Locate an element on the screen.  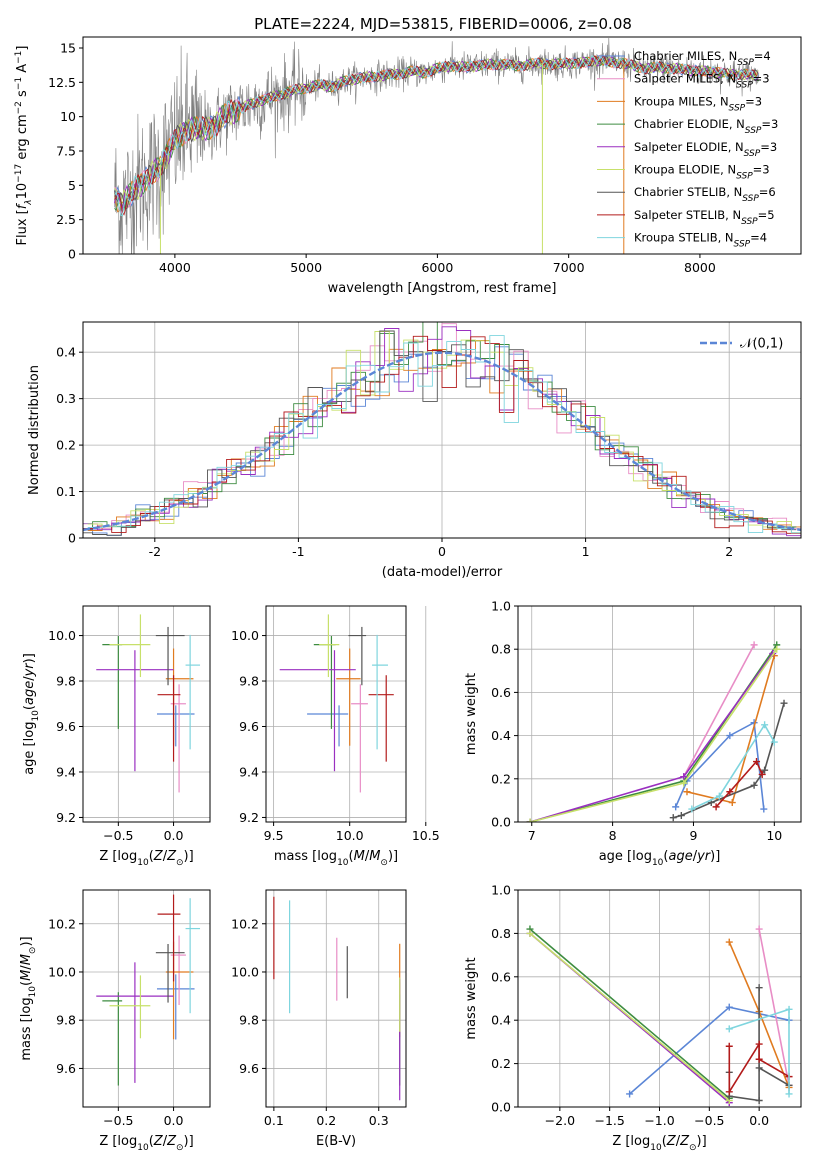
weight_vs_age-xlabel: age [log10(age/yr)] is located at coordinates (660, 858).